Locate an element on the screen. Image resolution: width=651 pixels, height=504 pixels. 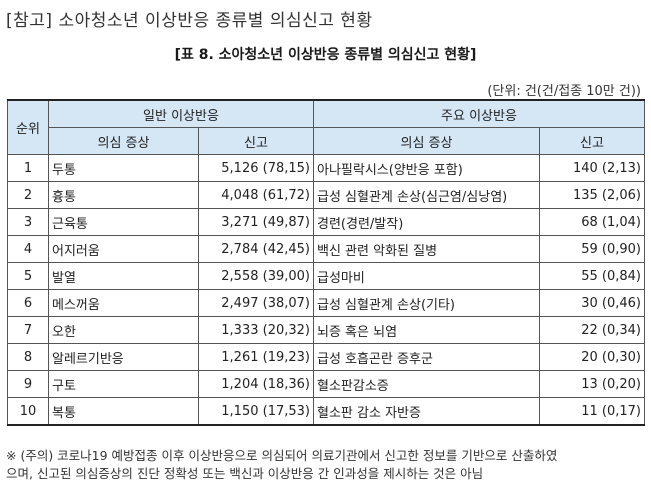
table-row: 8 알레르기반응 1,261 (19,23) 급성 호흡곤란 증후군 20 (0,30) is located at coordinates (326, 357).